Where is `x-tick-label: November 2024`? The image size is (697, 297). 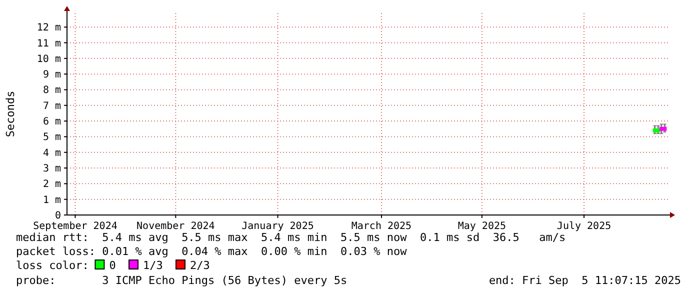 x-tick-label: November 2024 is located at coordinates (175, 226).